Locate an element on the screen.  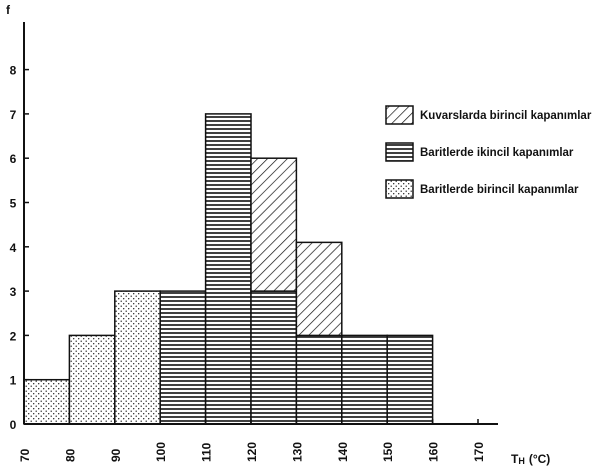
y-tick-label-1: 1 is located at coordinates (13, 381).